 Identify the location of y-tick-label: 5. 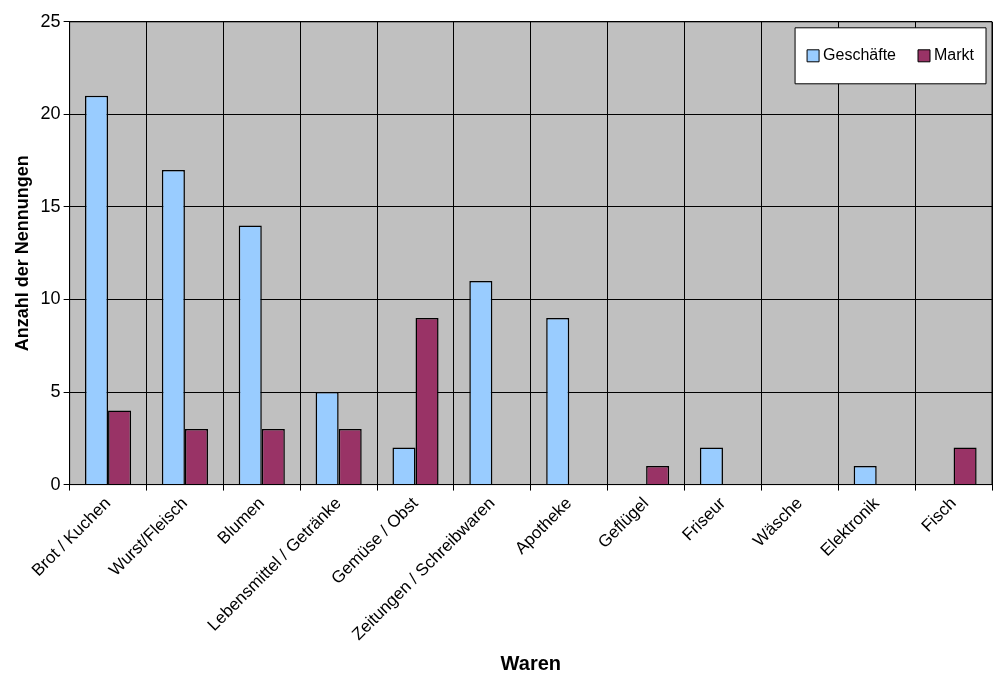
(55, 391).